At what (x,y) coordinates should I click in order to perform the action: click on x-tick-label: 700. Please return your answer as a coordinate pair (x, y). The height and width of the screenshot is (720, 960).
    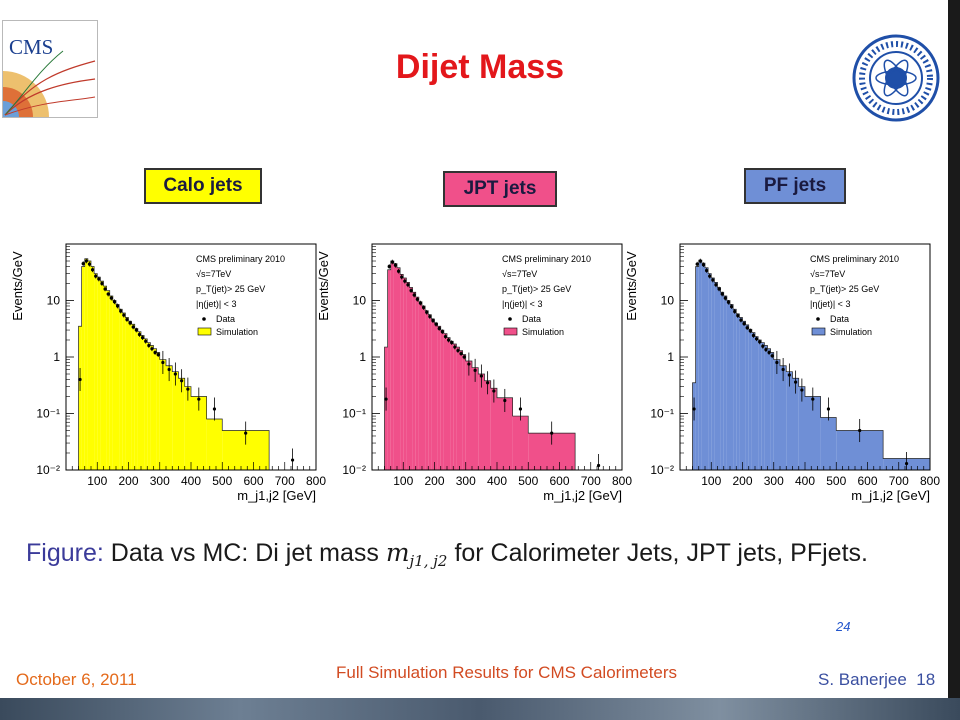
    Looking at the image, I should click on (899, 481).